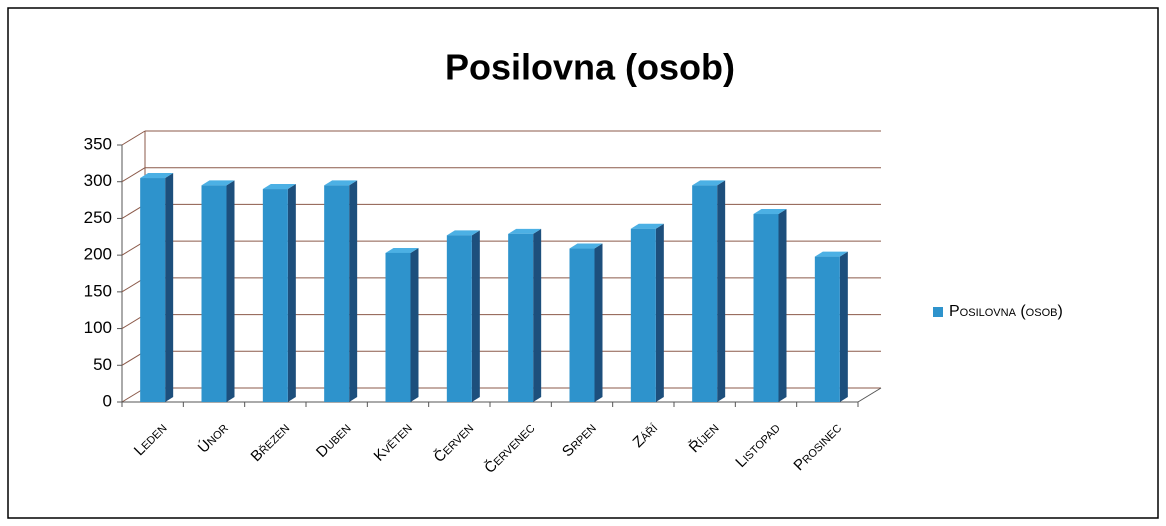 This screenshot has height=526, width=1166. I want to click on y-tick-label: 0, so click(107, 400).